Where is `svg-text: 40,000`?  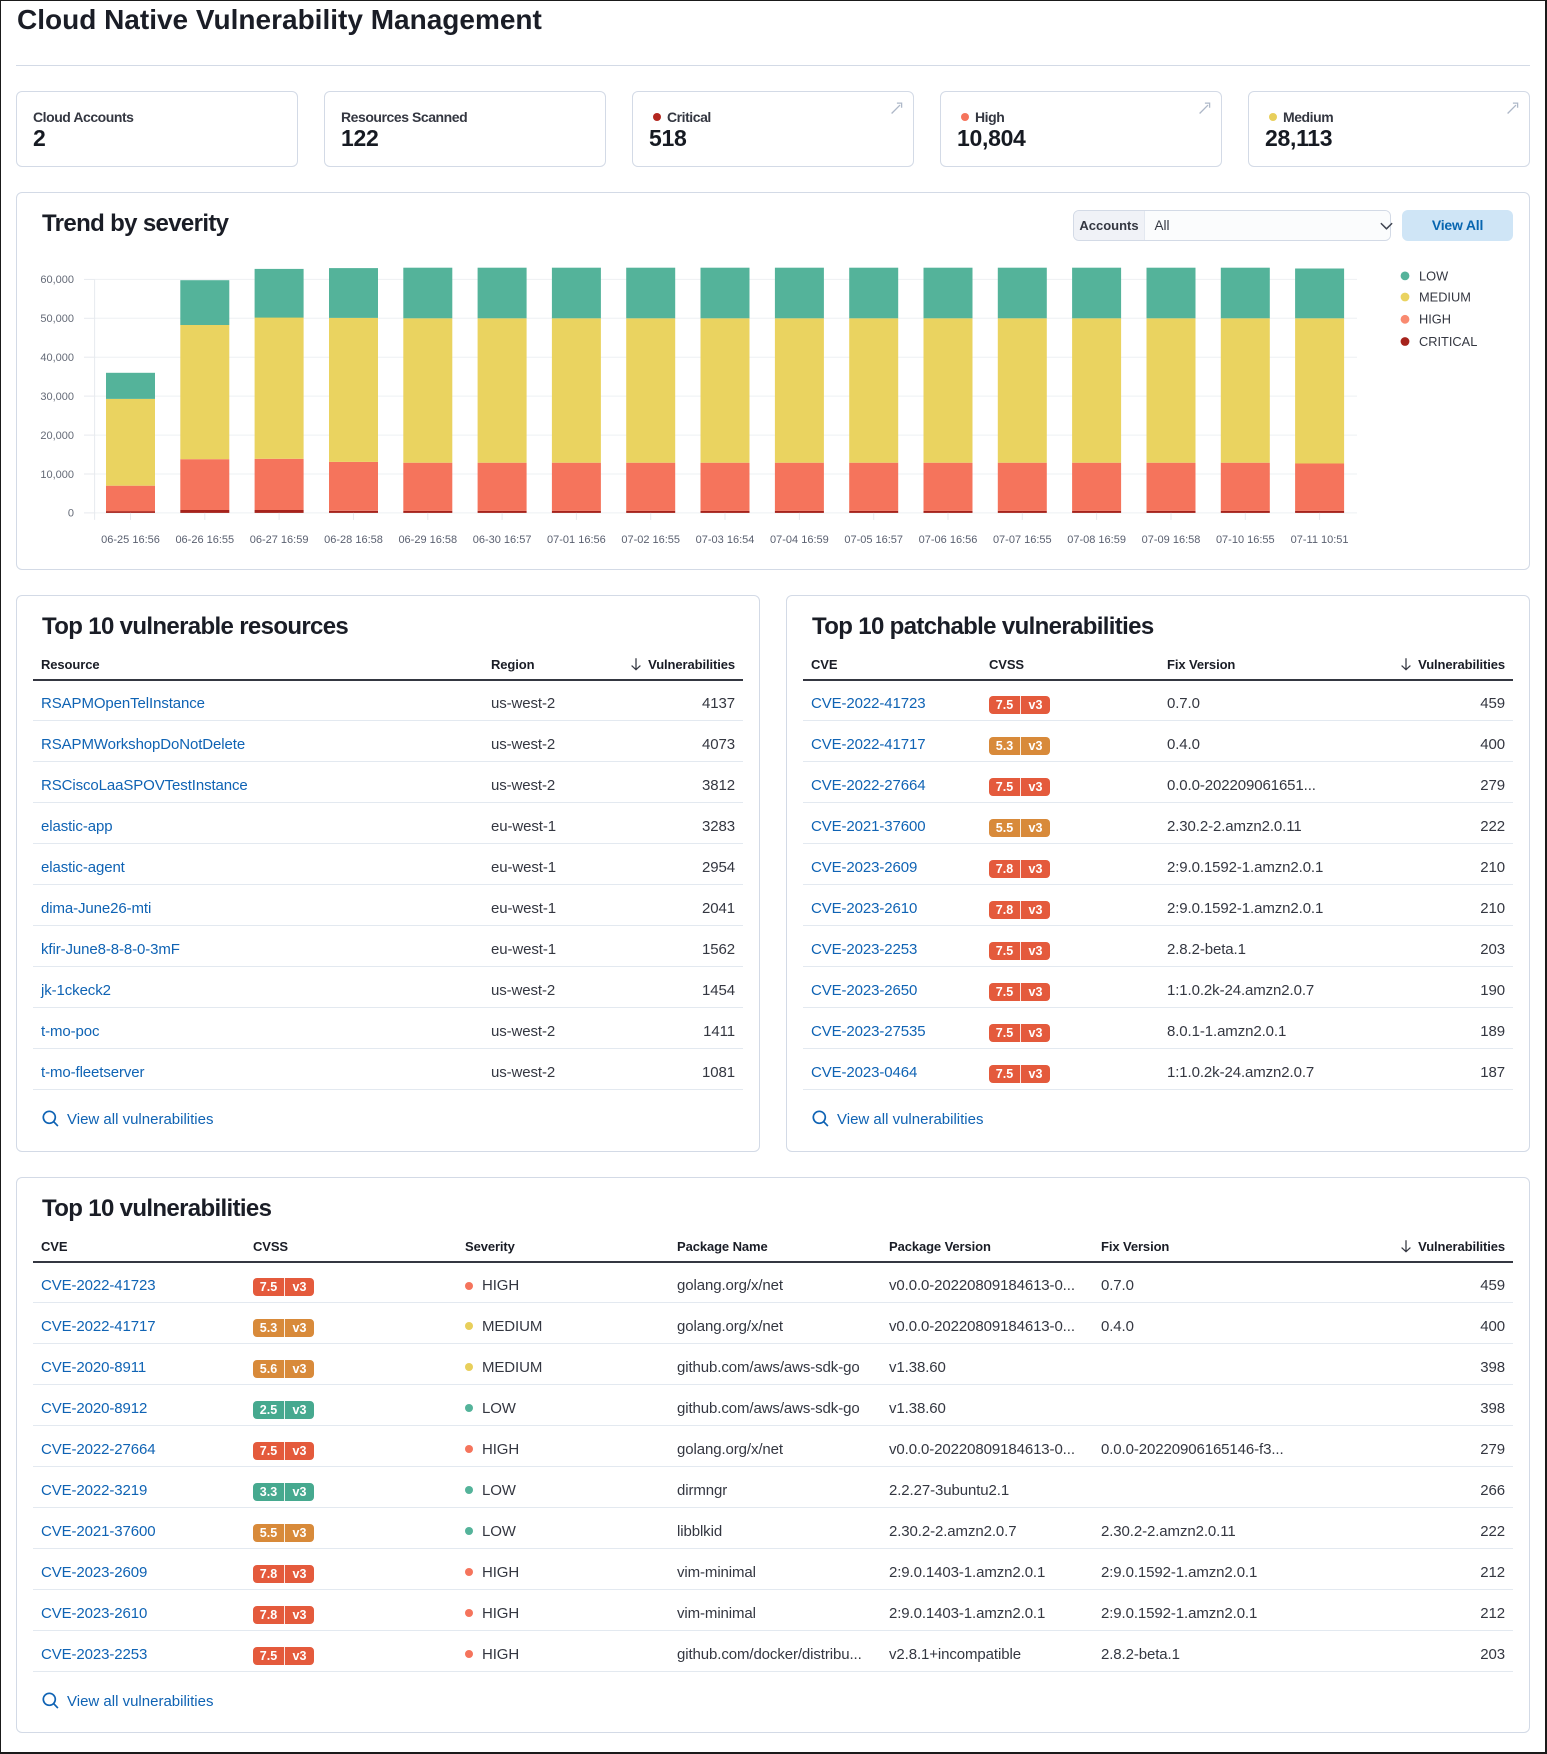 svg-text: 40,000 is located at coordinates (57, 358).